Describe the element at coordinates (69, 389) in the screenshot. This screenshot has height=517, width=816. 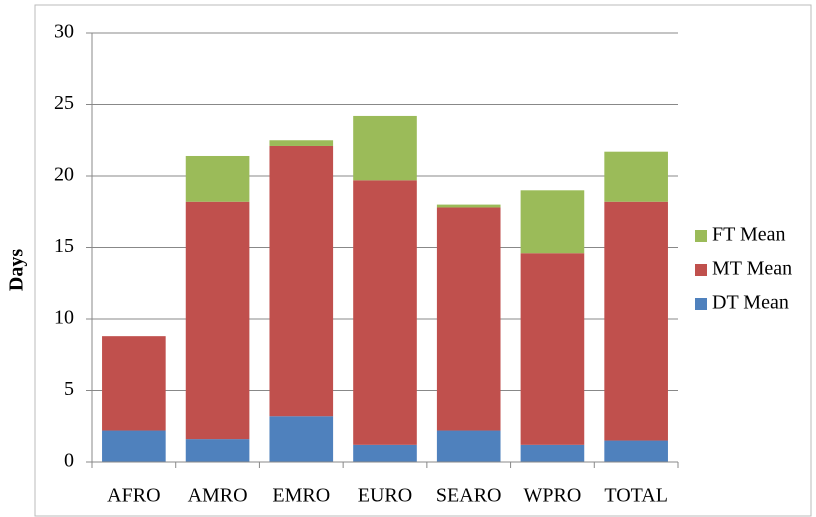
I see `y-tick-label: 5` at that location.